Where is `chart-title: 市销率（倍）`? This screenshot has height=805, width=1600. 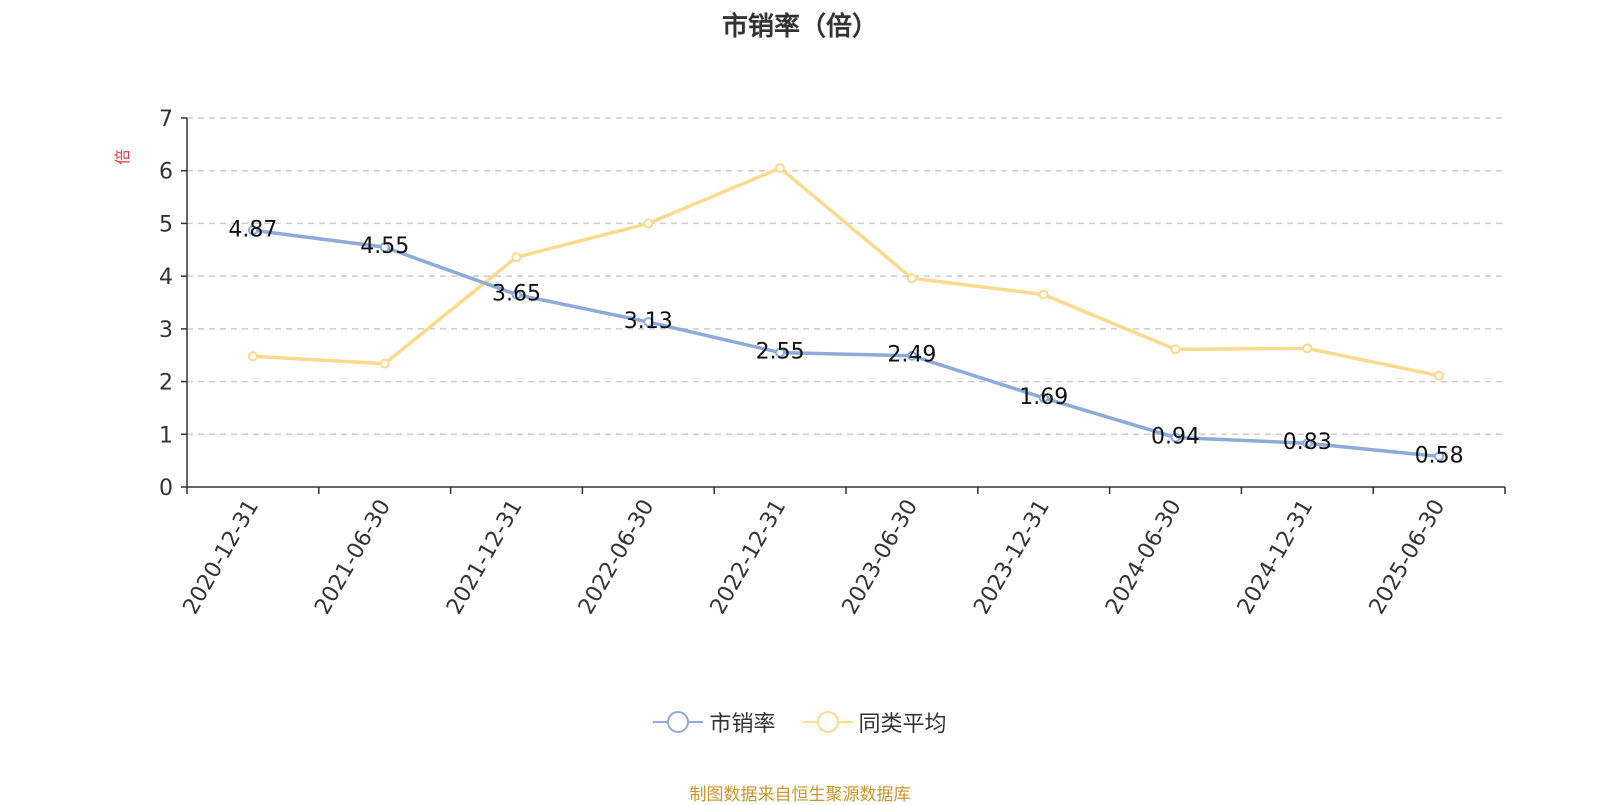
chart-title: 市销率（倍） is located at coordinates (799, 27).